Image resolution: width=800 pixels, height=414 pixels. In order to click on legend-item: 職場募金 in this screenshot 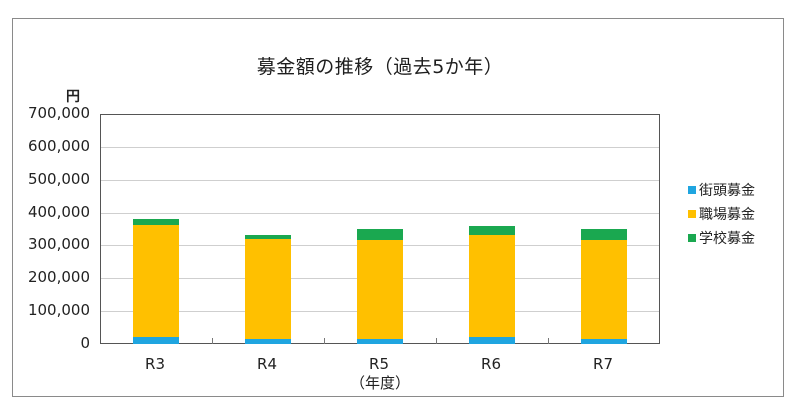, I will do `click(721, 214)`.